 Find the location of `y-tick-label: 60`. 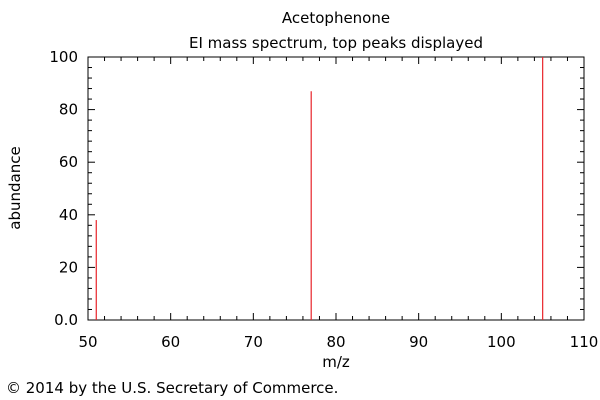

y-tick-label: 60 is located at coordinates (68, 162).